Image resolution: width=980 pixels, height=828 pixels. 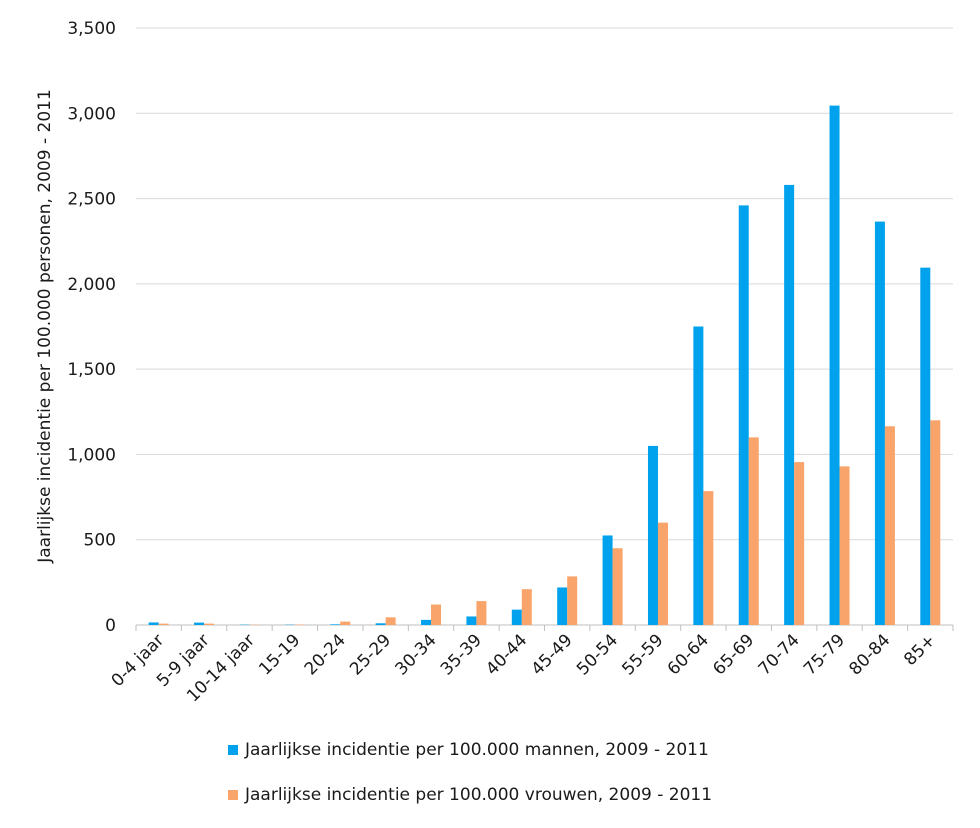 What do you see at coordinates (164, 624) in the screenshot?
I see `bar-women-0-4-jaar` at bounding box center [164, 624].